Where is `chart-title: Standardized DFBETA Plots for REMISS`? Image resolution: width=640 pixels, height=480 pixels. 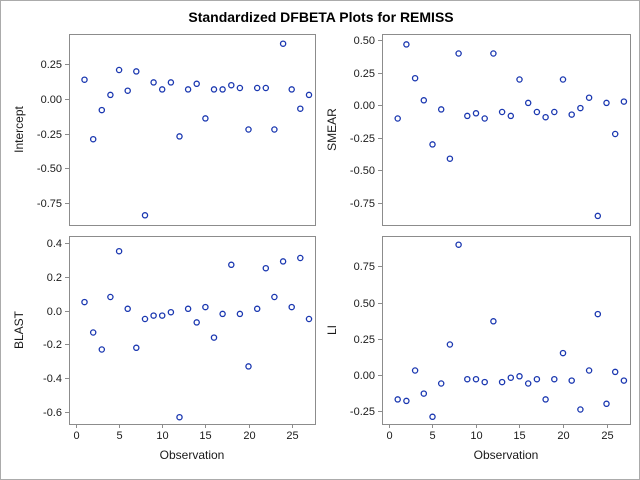
chart-title: Standardized DFBETA Plots for REMISS is located at coordinates (321, 17).